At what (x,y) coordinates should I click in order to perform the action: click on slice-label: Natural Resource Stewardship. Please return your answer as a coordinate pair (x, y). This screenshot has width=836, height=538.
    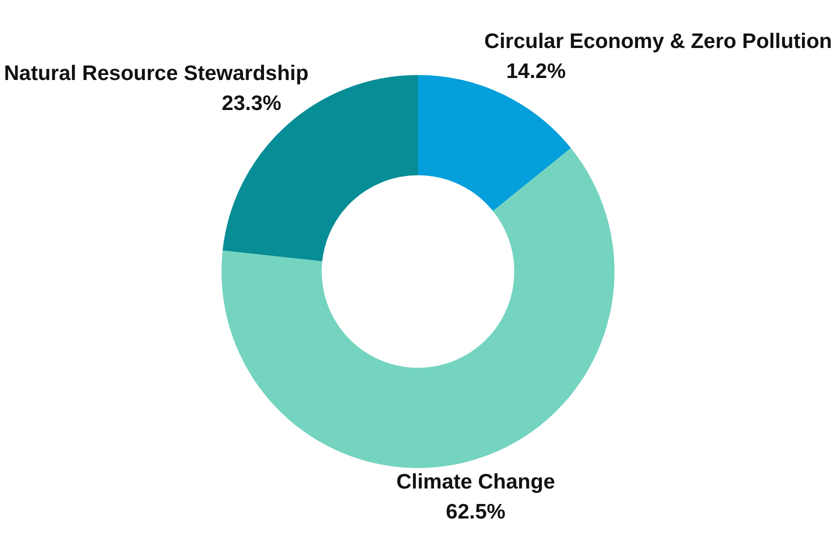
    Looking at the image, I should click on (156, 74).